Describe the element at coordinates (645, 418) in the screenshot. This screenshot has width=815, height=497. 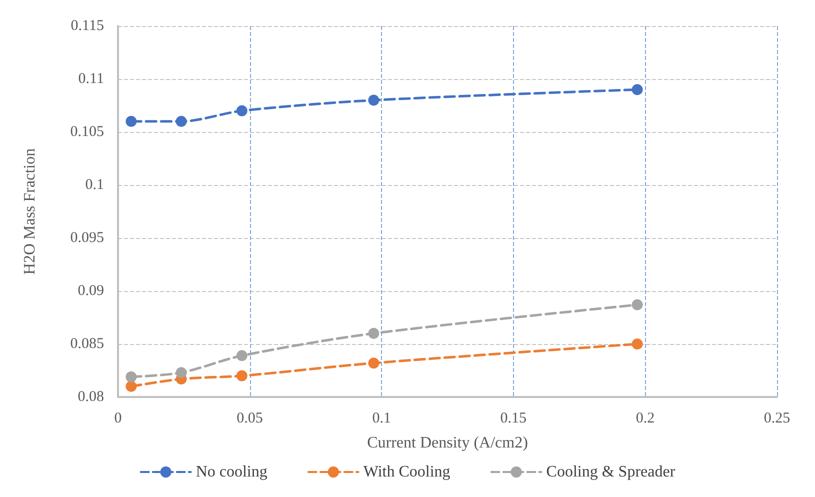
I see `x-tick-label: 0.2` at that location.